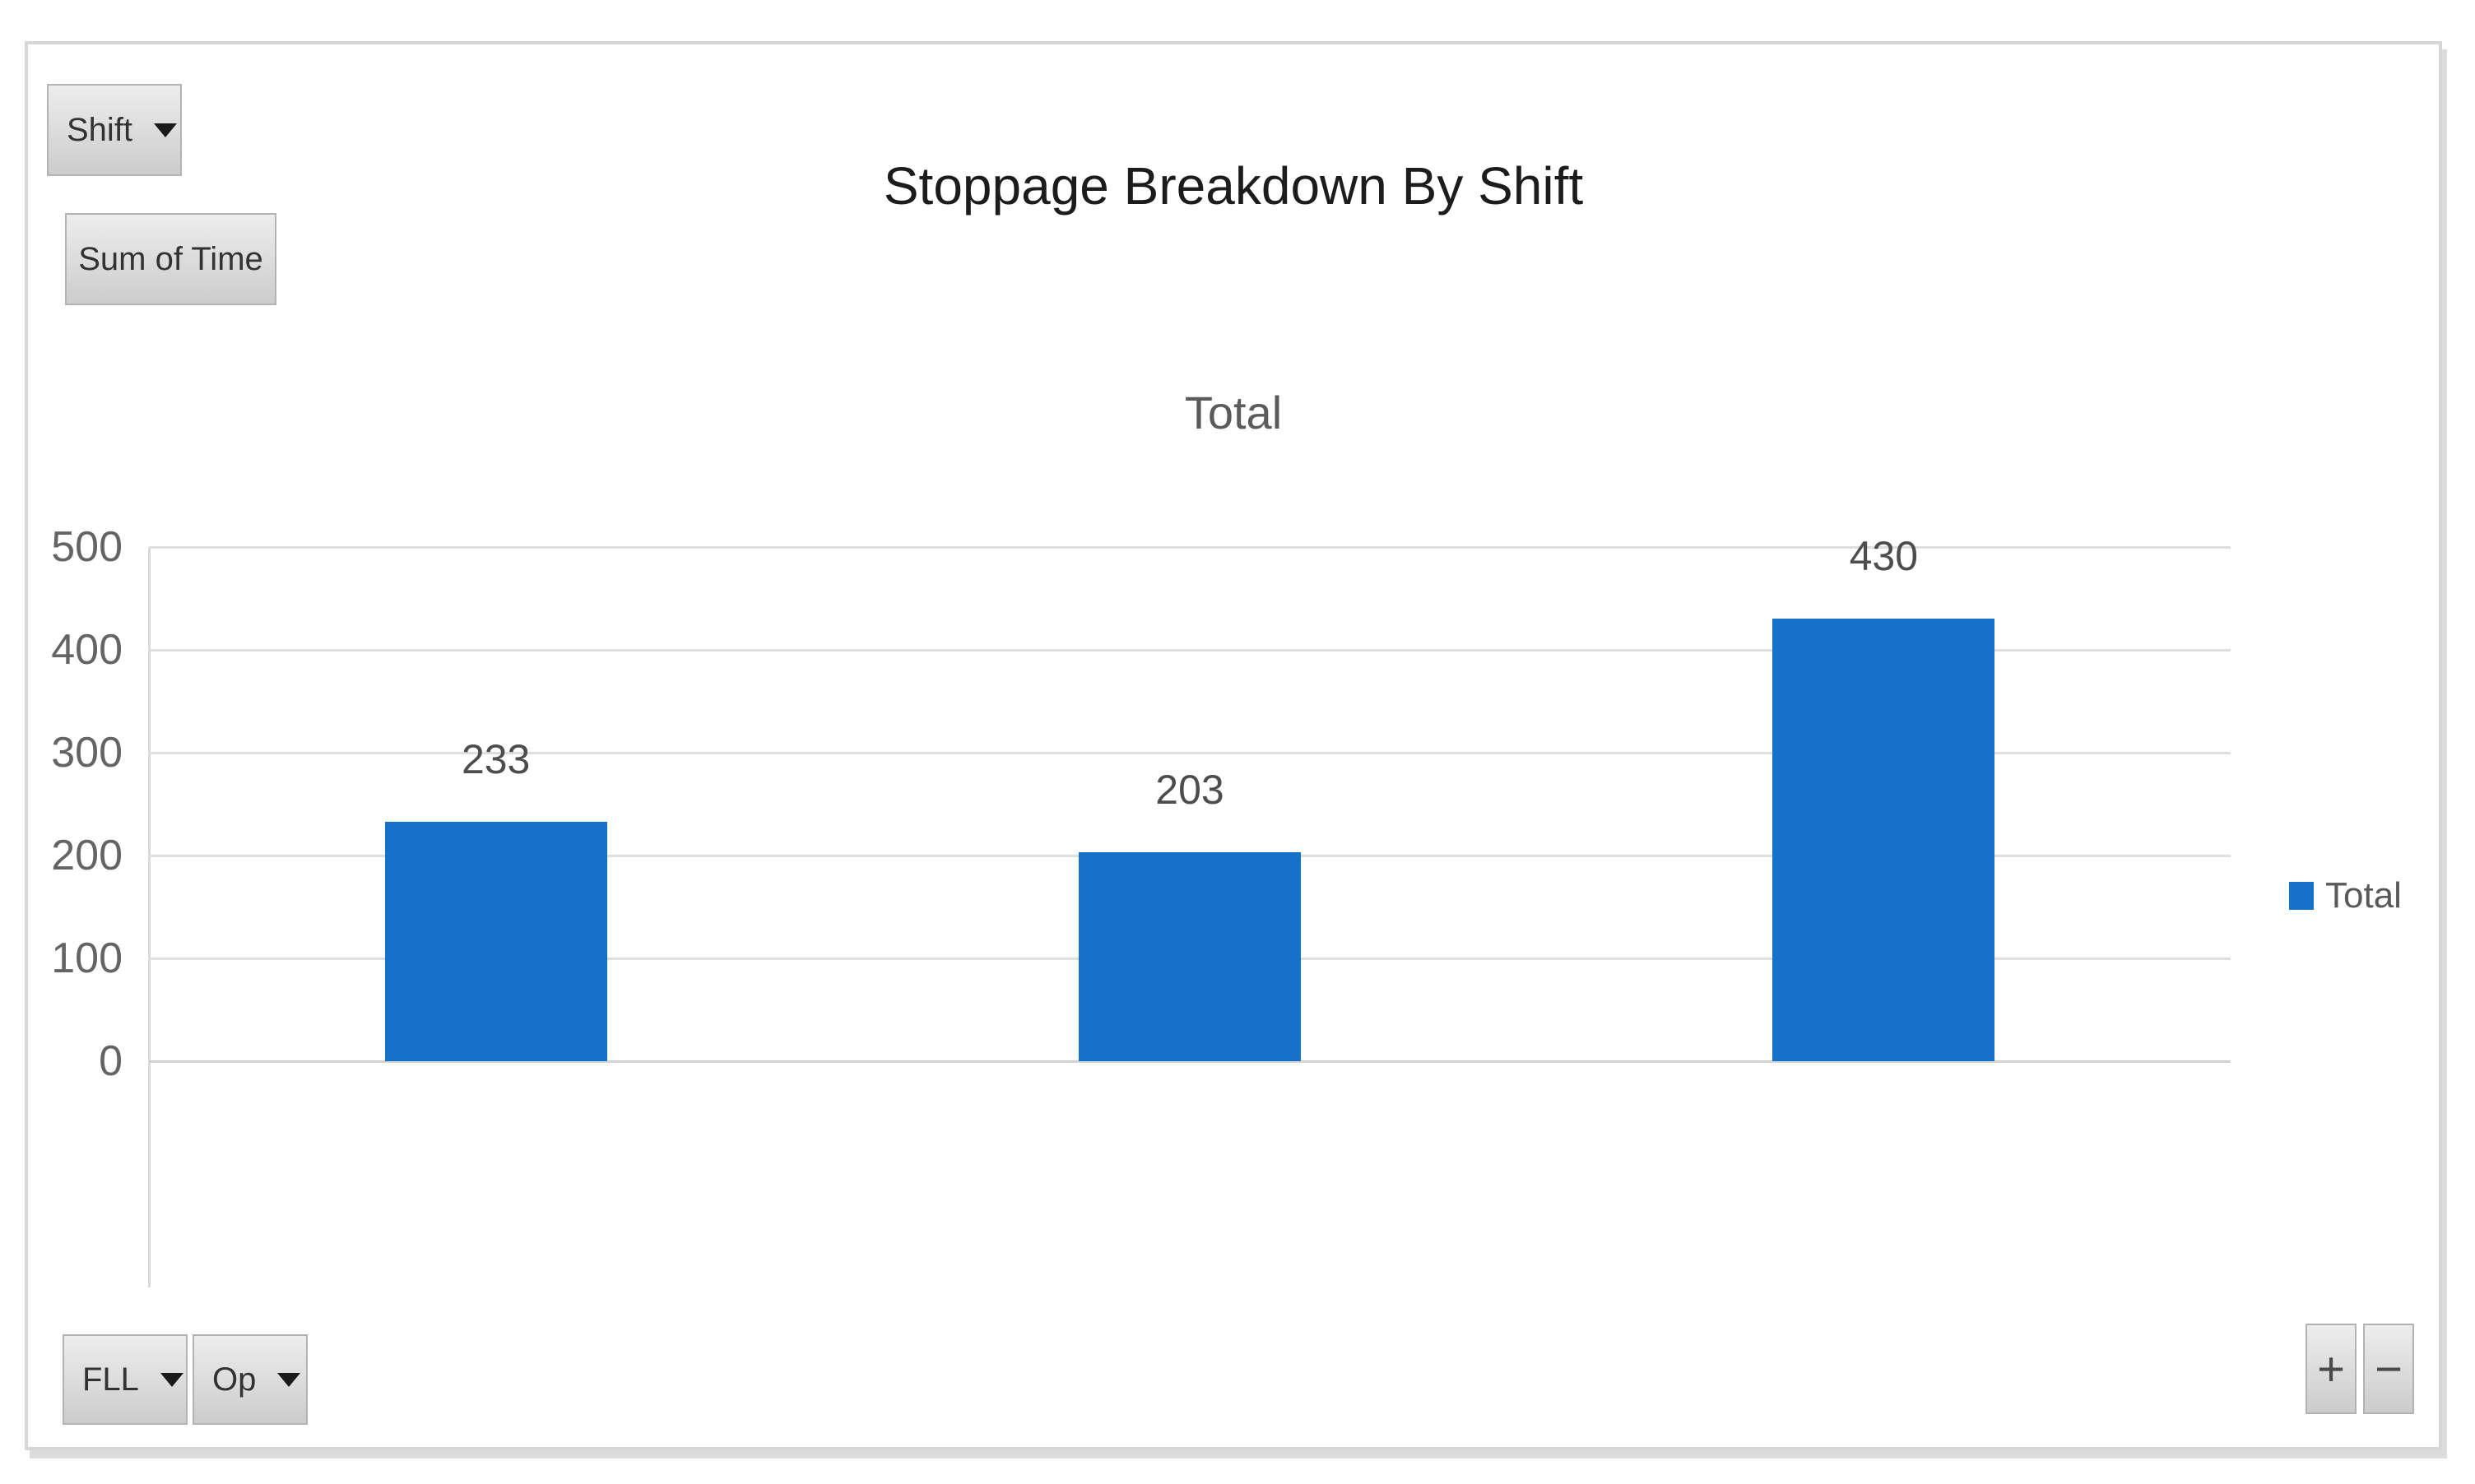 The width and height of the screenshot is (2475, 1484). Describe the element at coordinates (2331, 1369) in the screenshot. I see `expand-field-button: +` at that location.